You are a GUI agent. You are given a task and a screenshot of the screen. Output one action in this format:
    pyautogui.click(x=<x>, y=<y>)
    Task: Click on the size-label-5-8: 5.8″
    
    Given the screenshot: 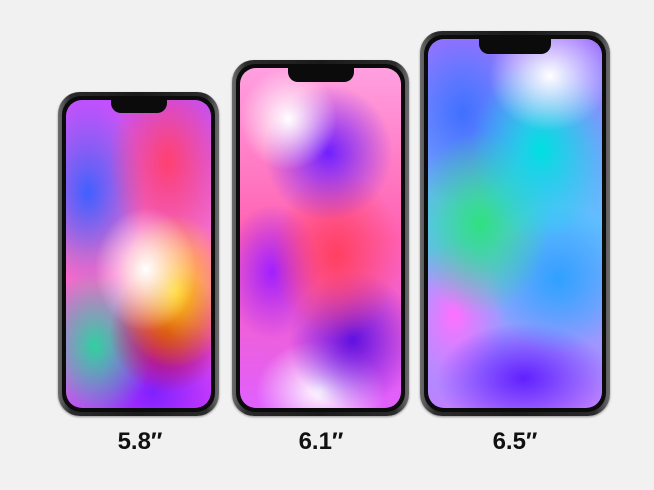 What is the action you would take?
    pyautogui.click(x=140, y=441)
    